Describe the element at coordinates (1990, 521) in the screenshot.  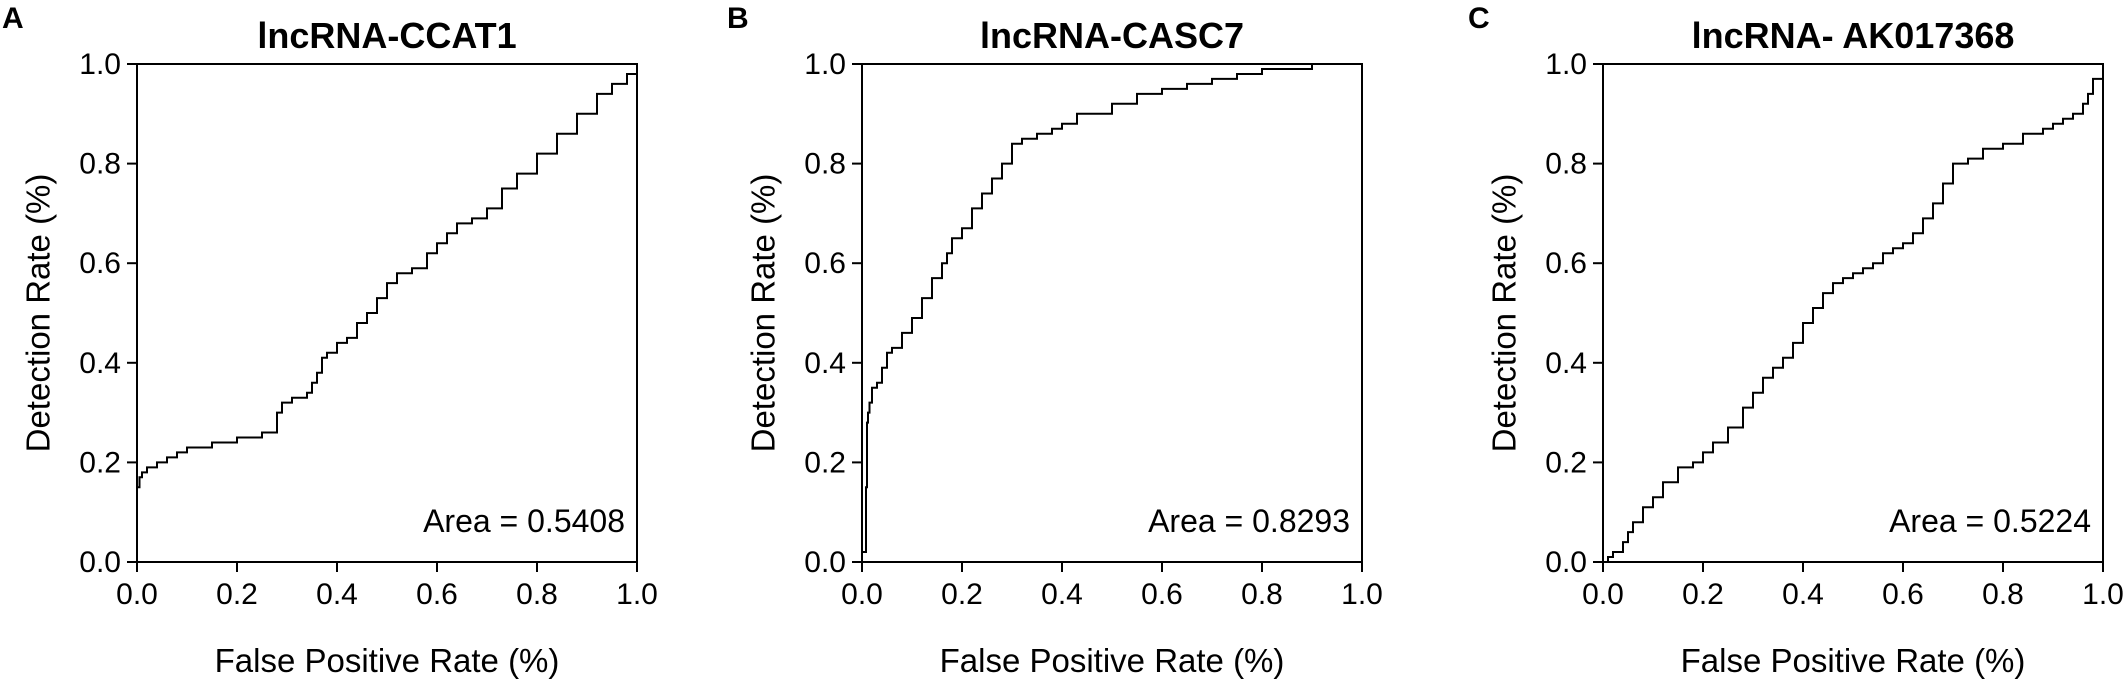
I see `area-annotation: Area = 0.5224` at that location.